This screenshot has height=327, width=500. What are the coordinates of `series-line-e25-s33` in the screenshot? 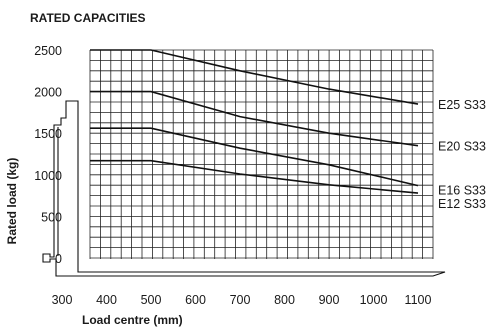 It's located at (254, 77).